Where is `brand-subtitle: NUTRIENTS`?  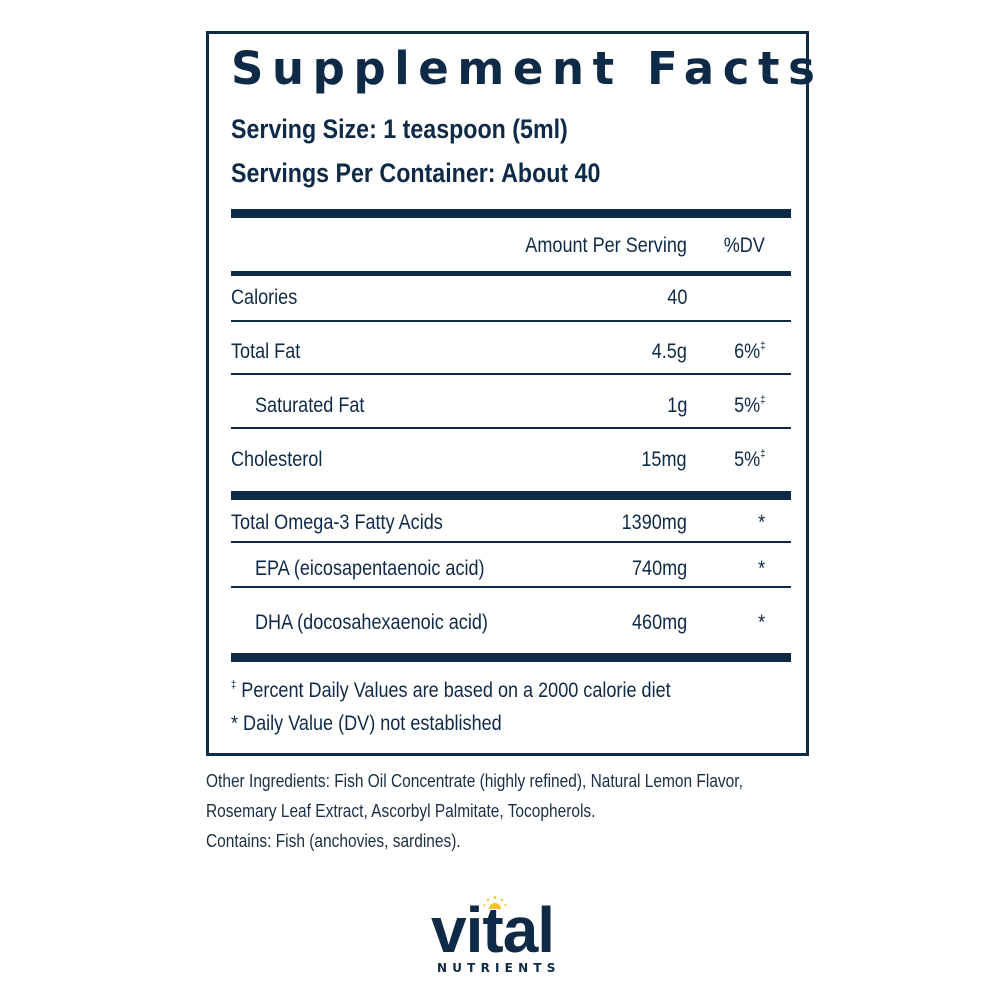
brand-subtitle: NUTRIENTS is located at coordinates (499, 968).